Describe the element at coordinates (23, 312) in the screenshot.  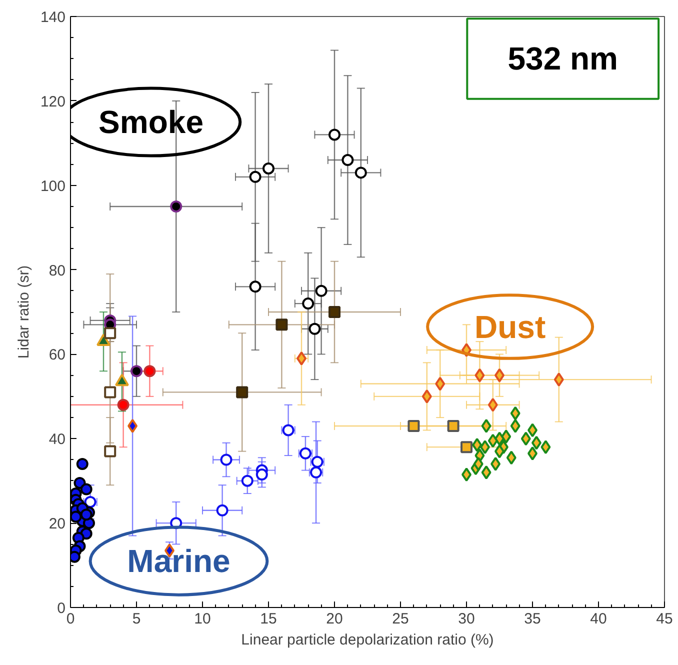
I see `y-axis-title: Lidar ratio (sr)` at that location.